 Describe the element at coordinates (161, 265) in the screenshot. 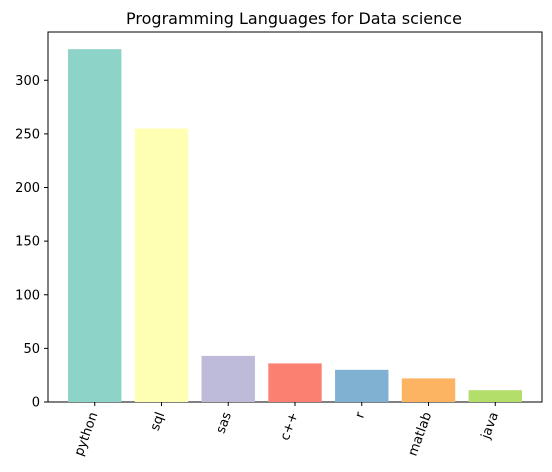

I see `bar-sql` at that location.